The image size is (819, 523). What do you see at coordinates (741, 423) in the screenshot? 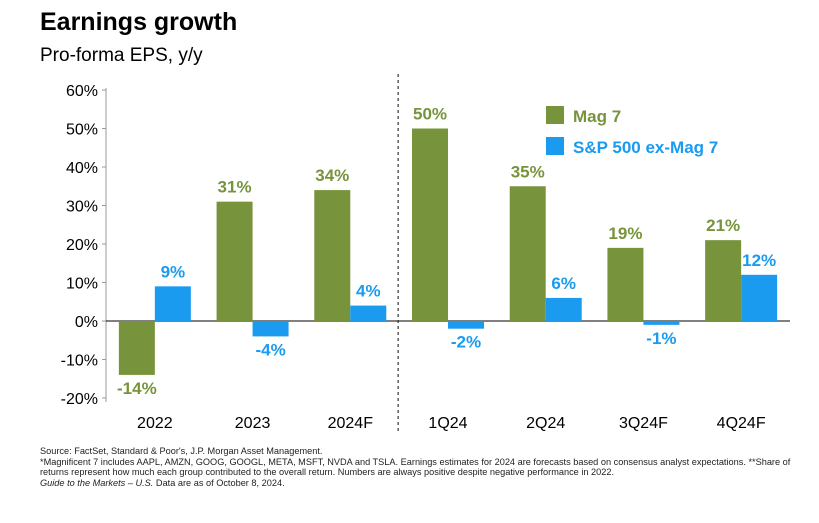
I see `x-tick-label: 4Q24F` at bounding box center [741, 423].